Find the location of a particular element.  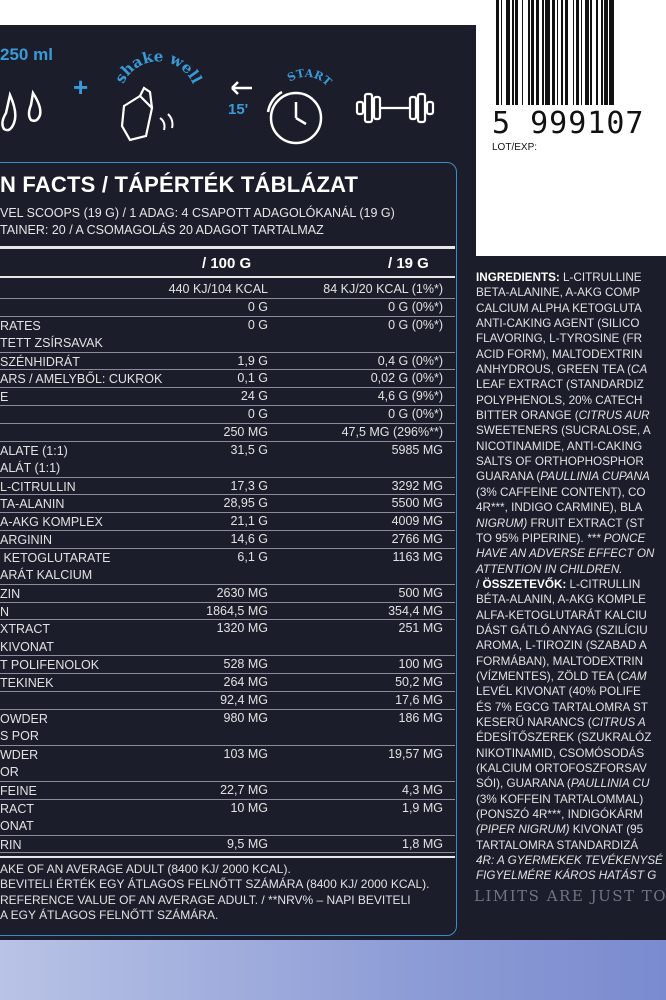

nutrient-name: E is located at coordinates (4, 397).